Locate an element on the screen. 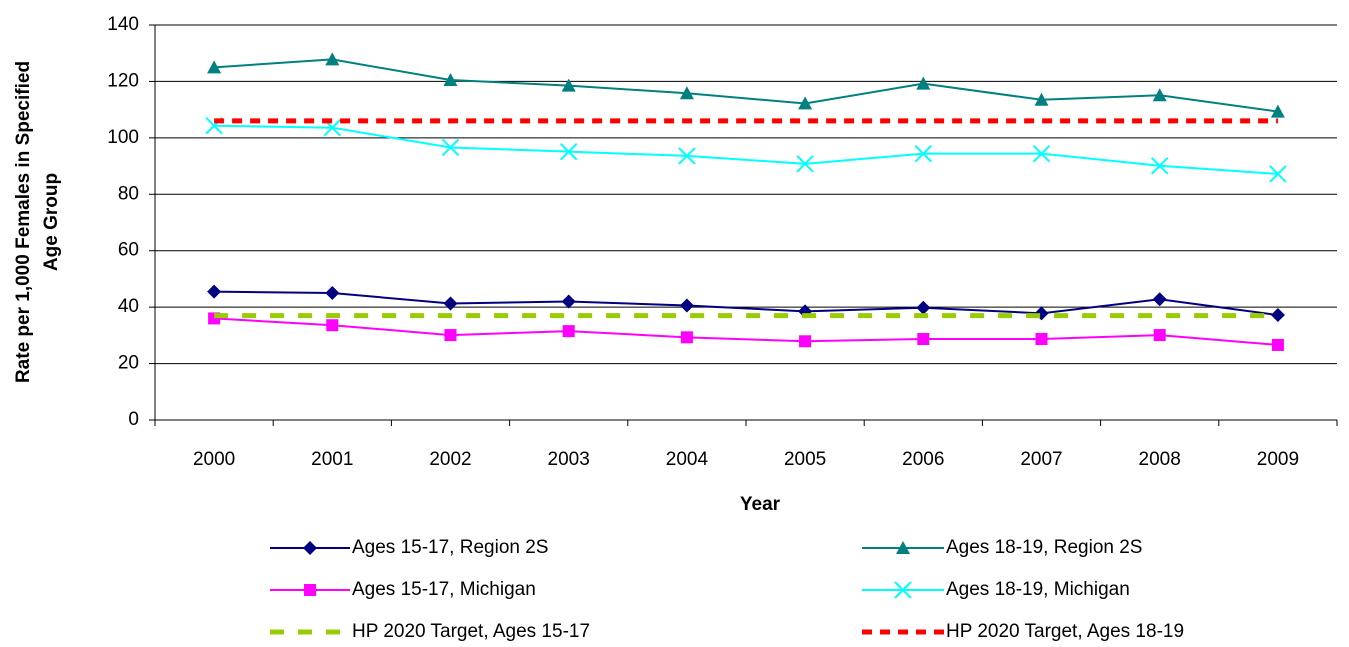 This screenshot has width=1349, height=647. x-tick-label: 2008 is located at coordinates (1160, 459).